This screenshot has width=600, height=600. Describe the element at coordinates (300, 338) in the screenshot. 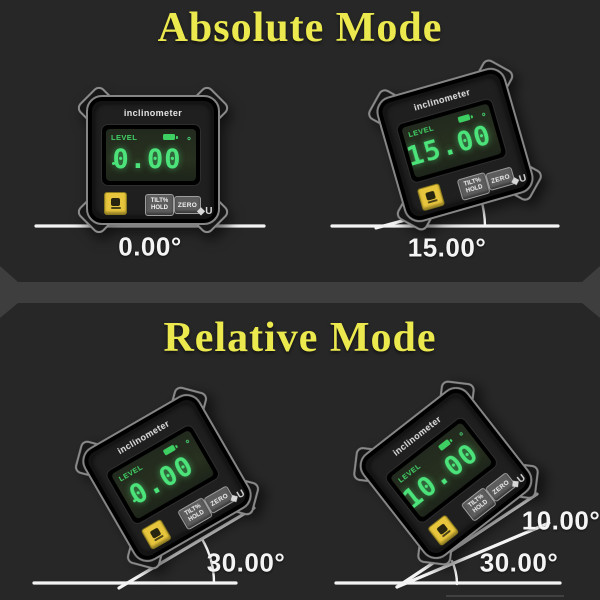

I see `relative-mode-title: Relative Mode` at that location.